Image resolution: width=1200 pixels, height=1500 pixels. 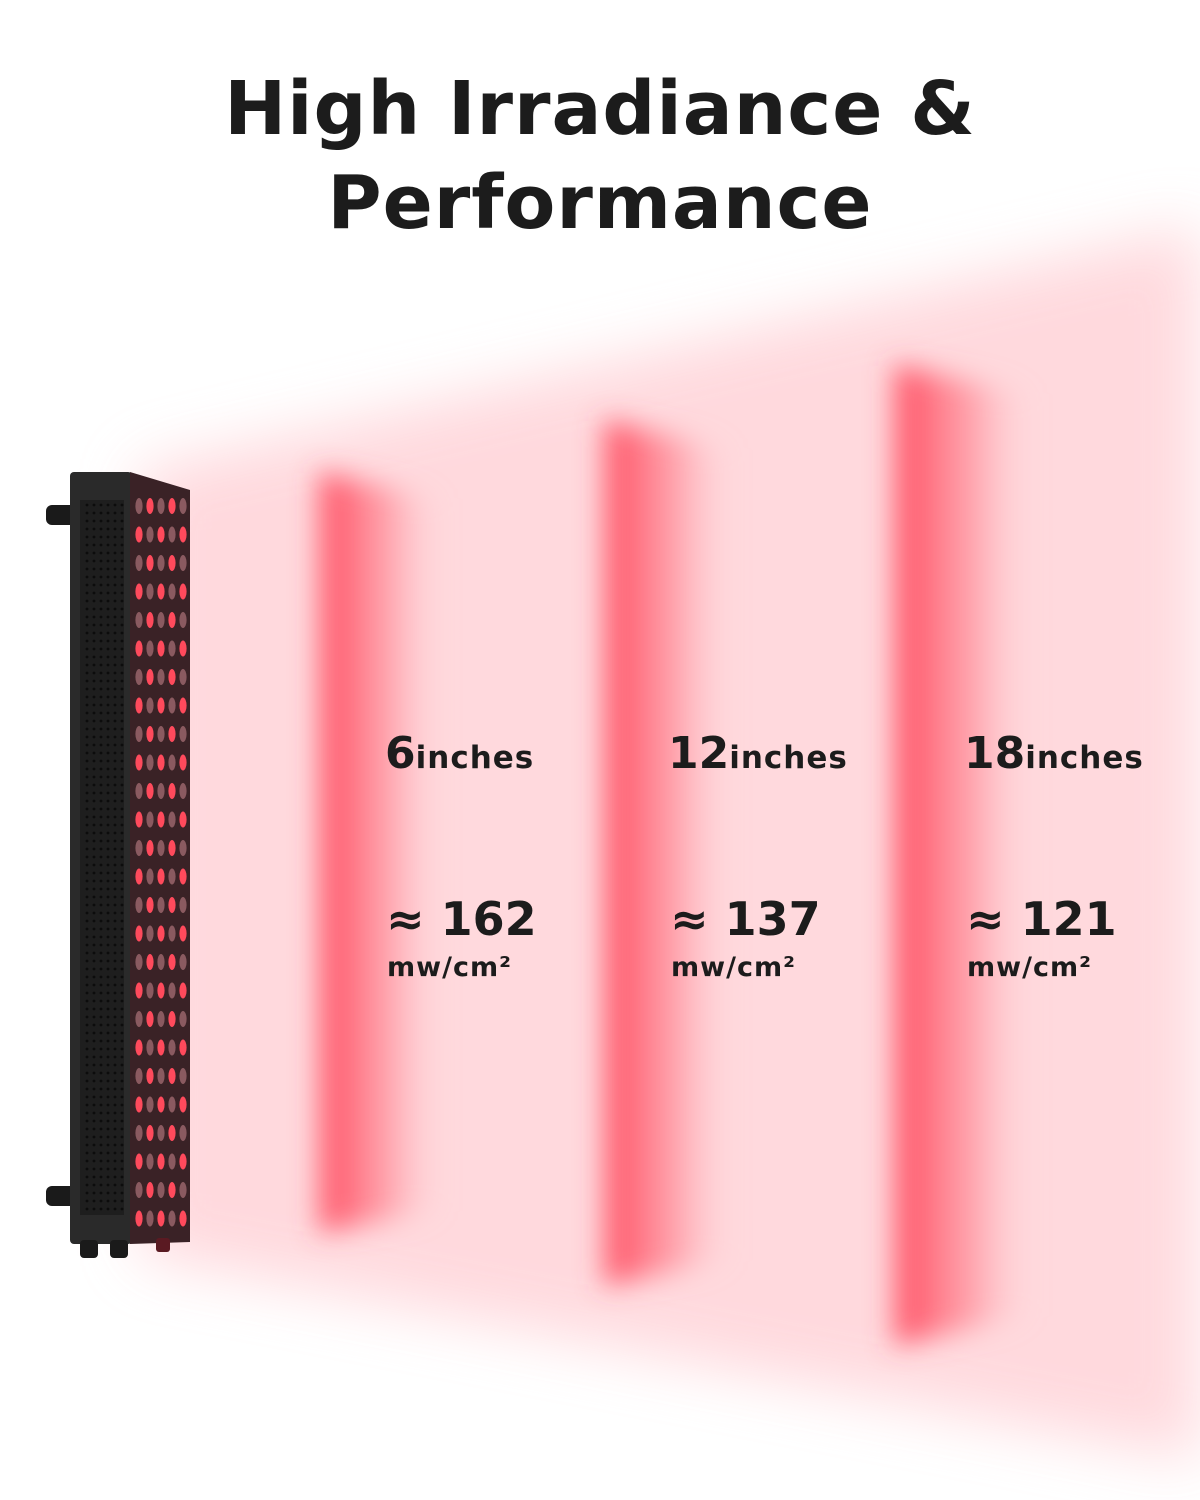 What do you see at coordinates (733, 967) in the screenshot?
I see `irradiance-unit-12in: mw/cm²` at bounding box center [733, 967].